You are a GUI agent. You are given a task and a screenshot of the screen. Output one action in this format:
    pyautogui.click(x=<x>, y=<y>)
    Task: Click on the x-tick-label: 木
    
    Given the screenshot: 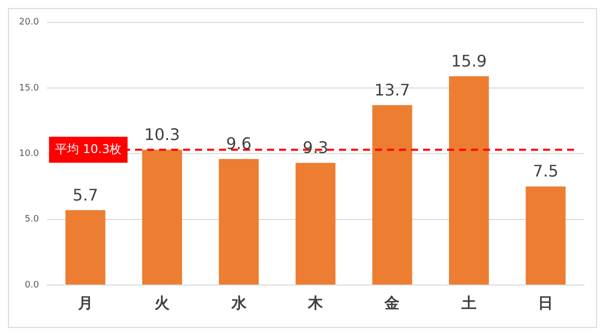 What is the action you would take?
    pyautogui.click(x=315, y=303)
    